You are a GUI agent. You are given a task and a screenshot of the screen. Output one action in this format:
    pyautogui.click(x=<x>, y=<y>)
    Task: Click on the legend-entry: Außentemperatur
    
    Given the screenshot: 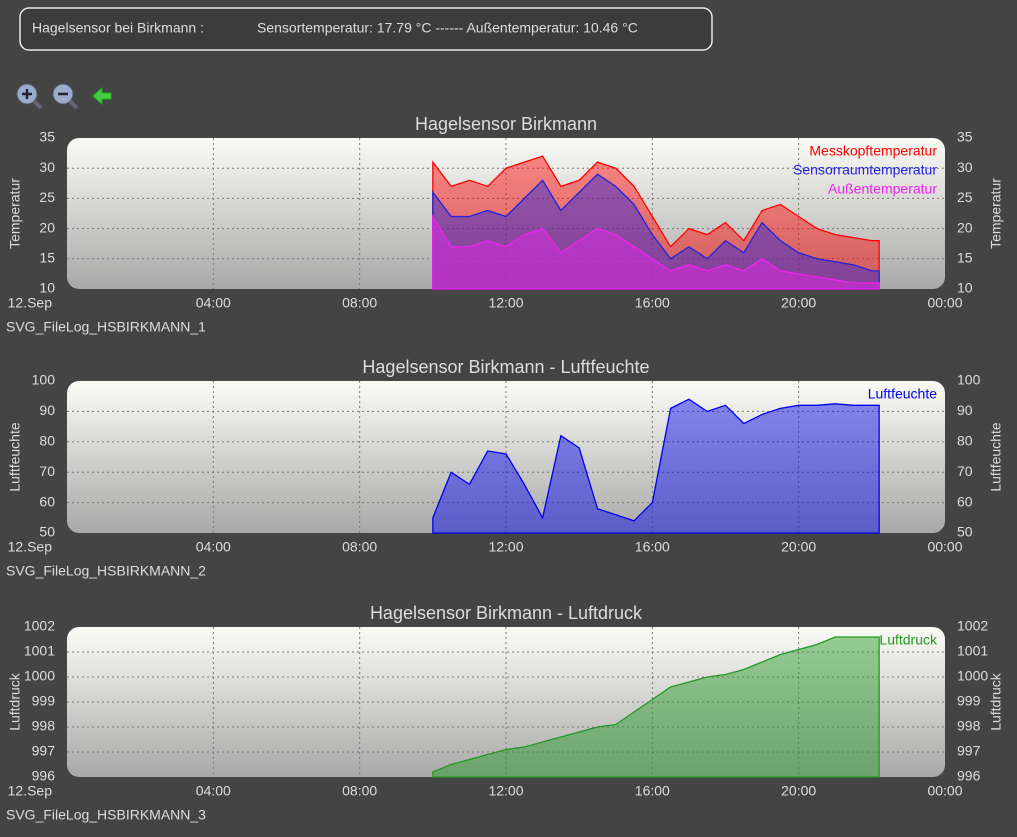 What is the action you would take?
    pyautogui.click(x=882, y=189)
    